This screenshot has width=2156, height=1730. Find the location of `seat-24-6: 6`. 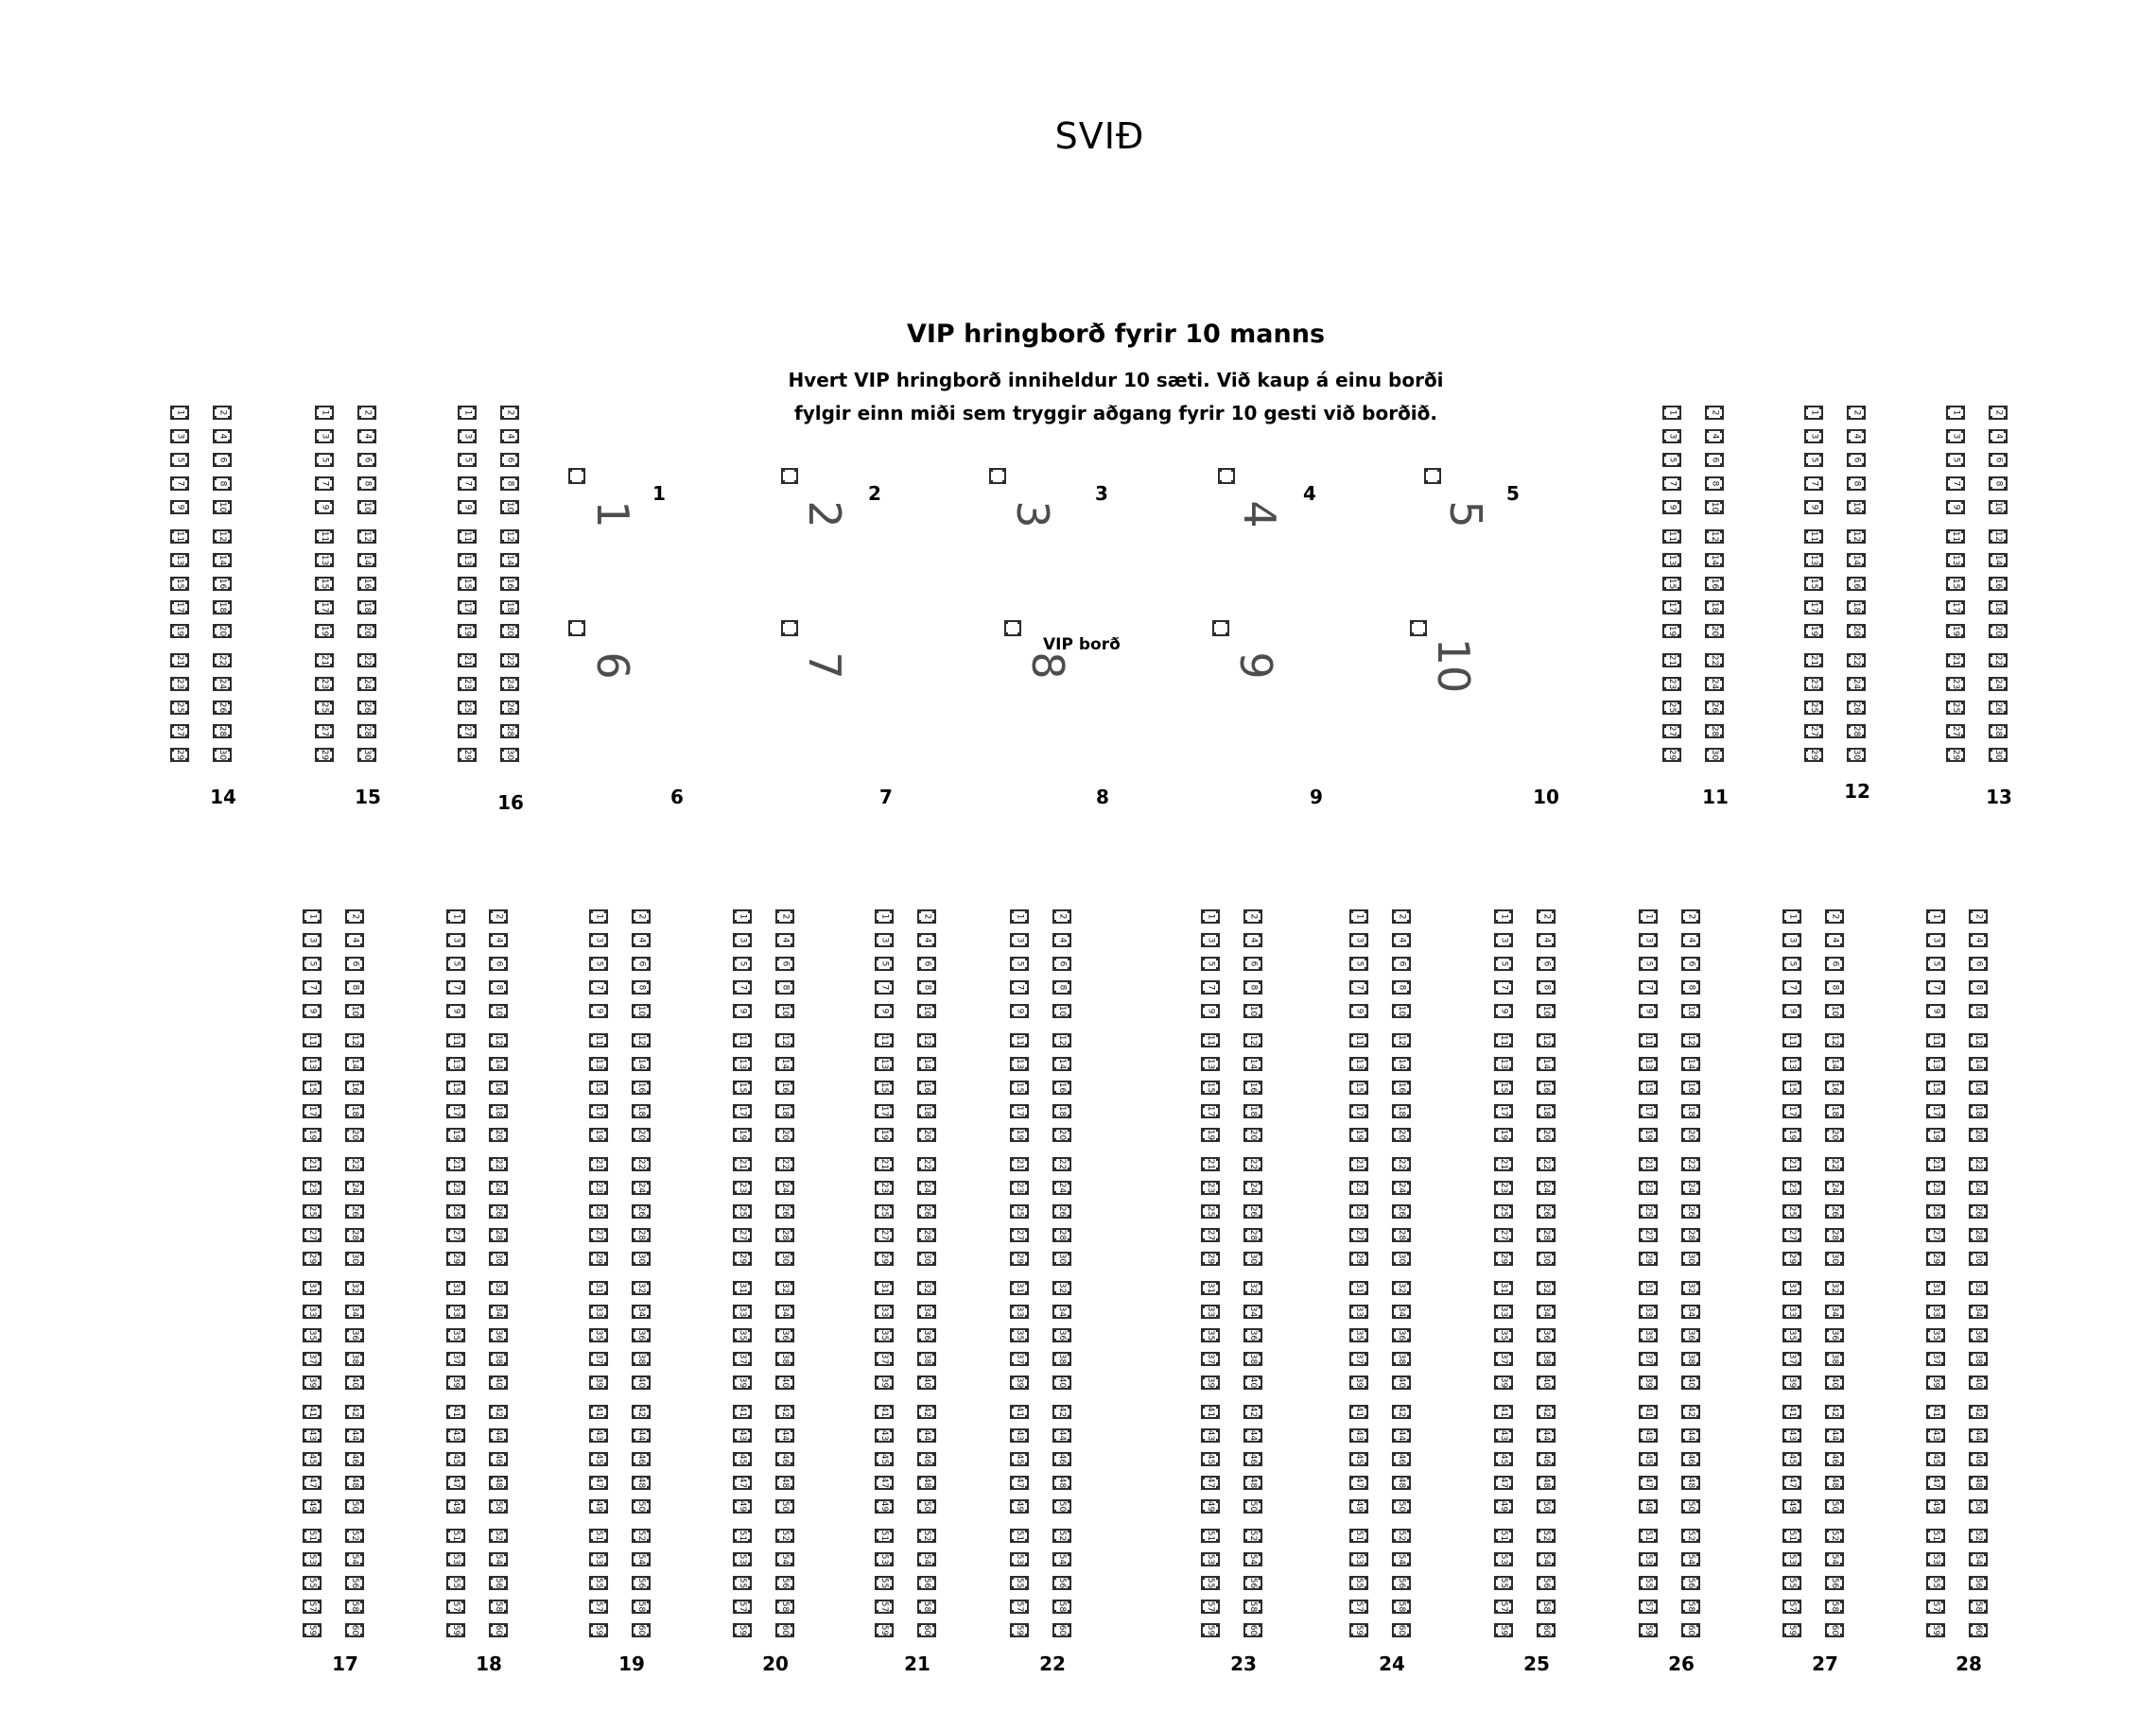

seat-24-6: 6 is located at coordinates (1401, 964).